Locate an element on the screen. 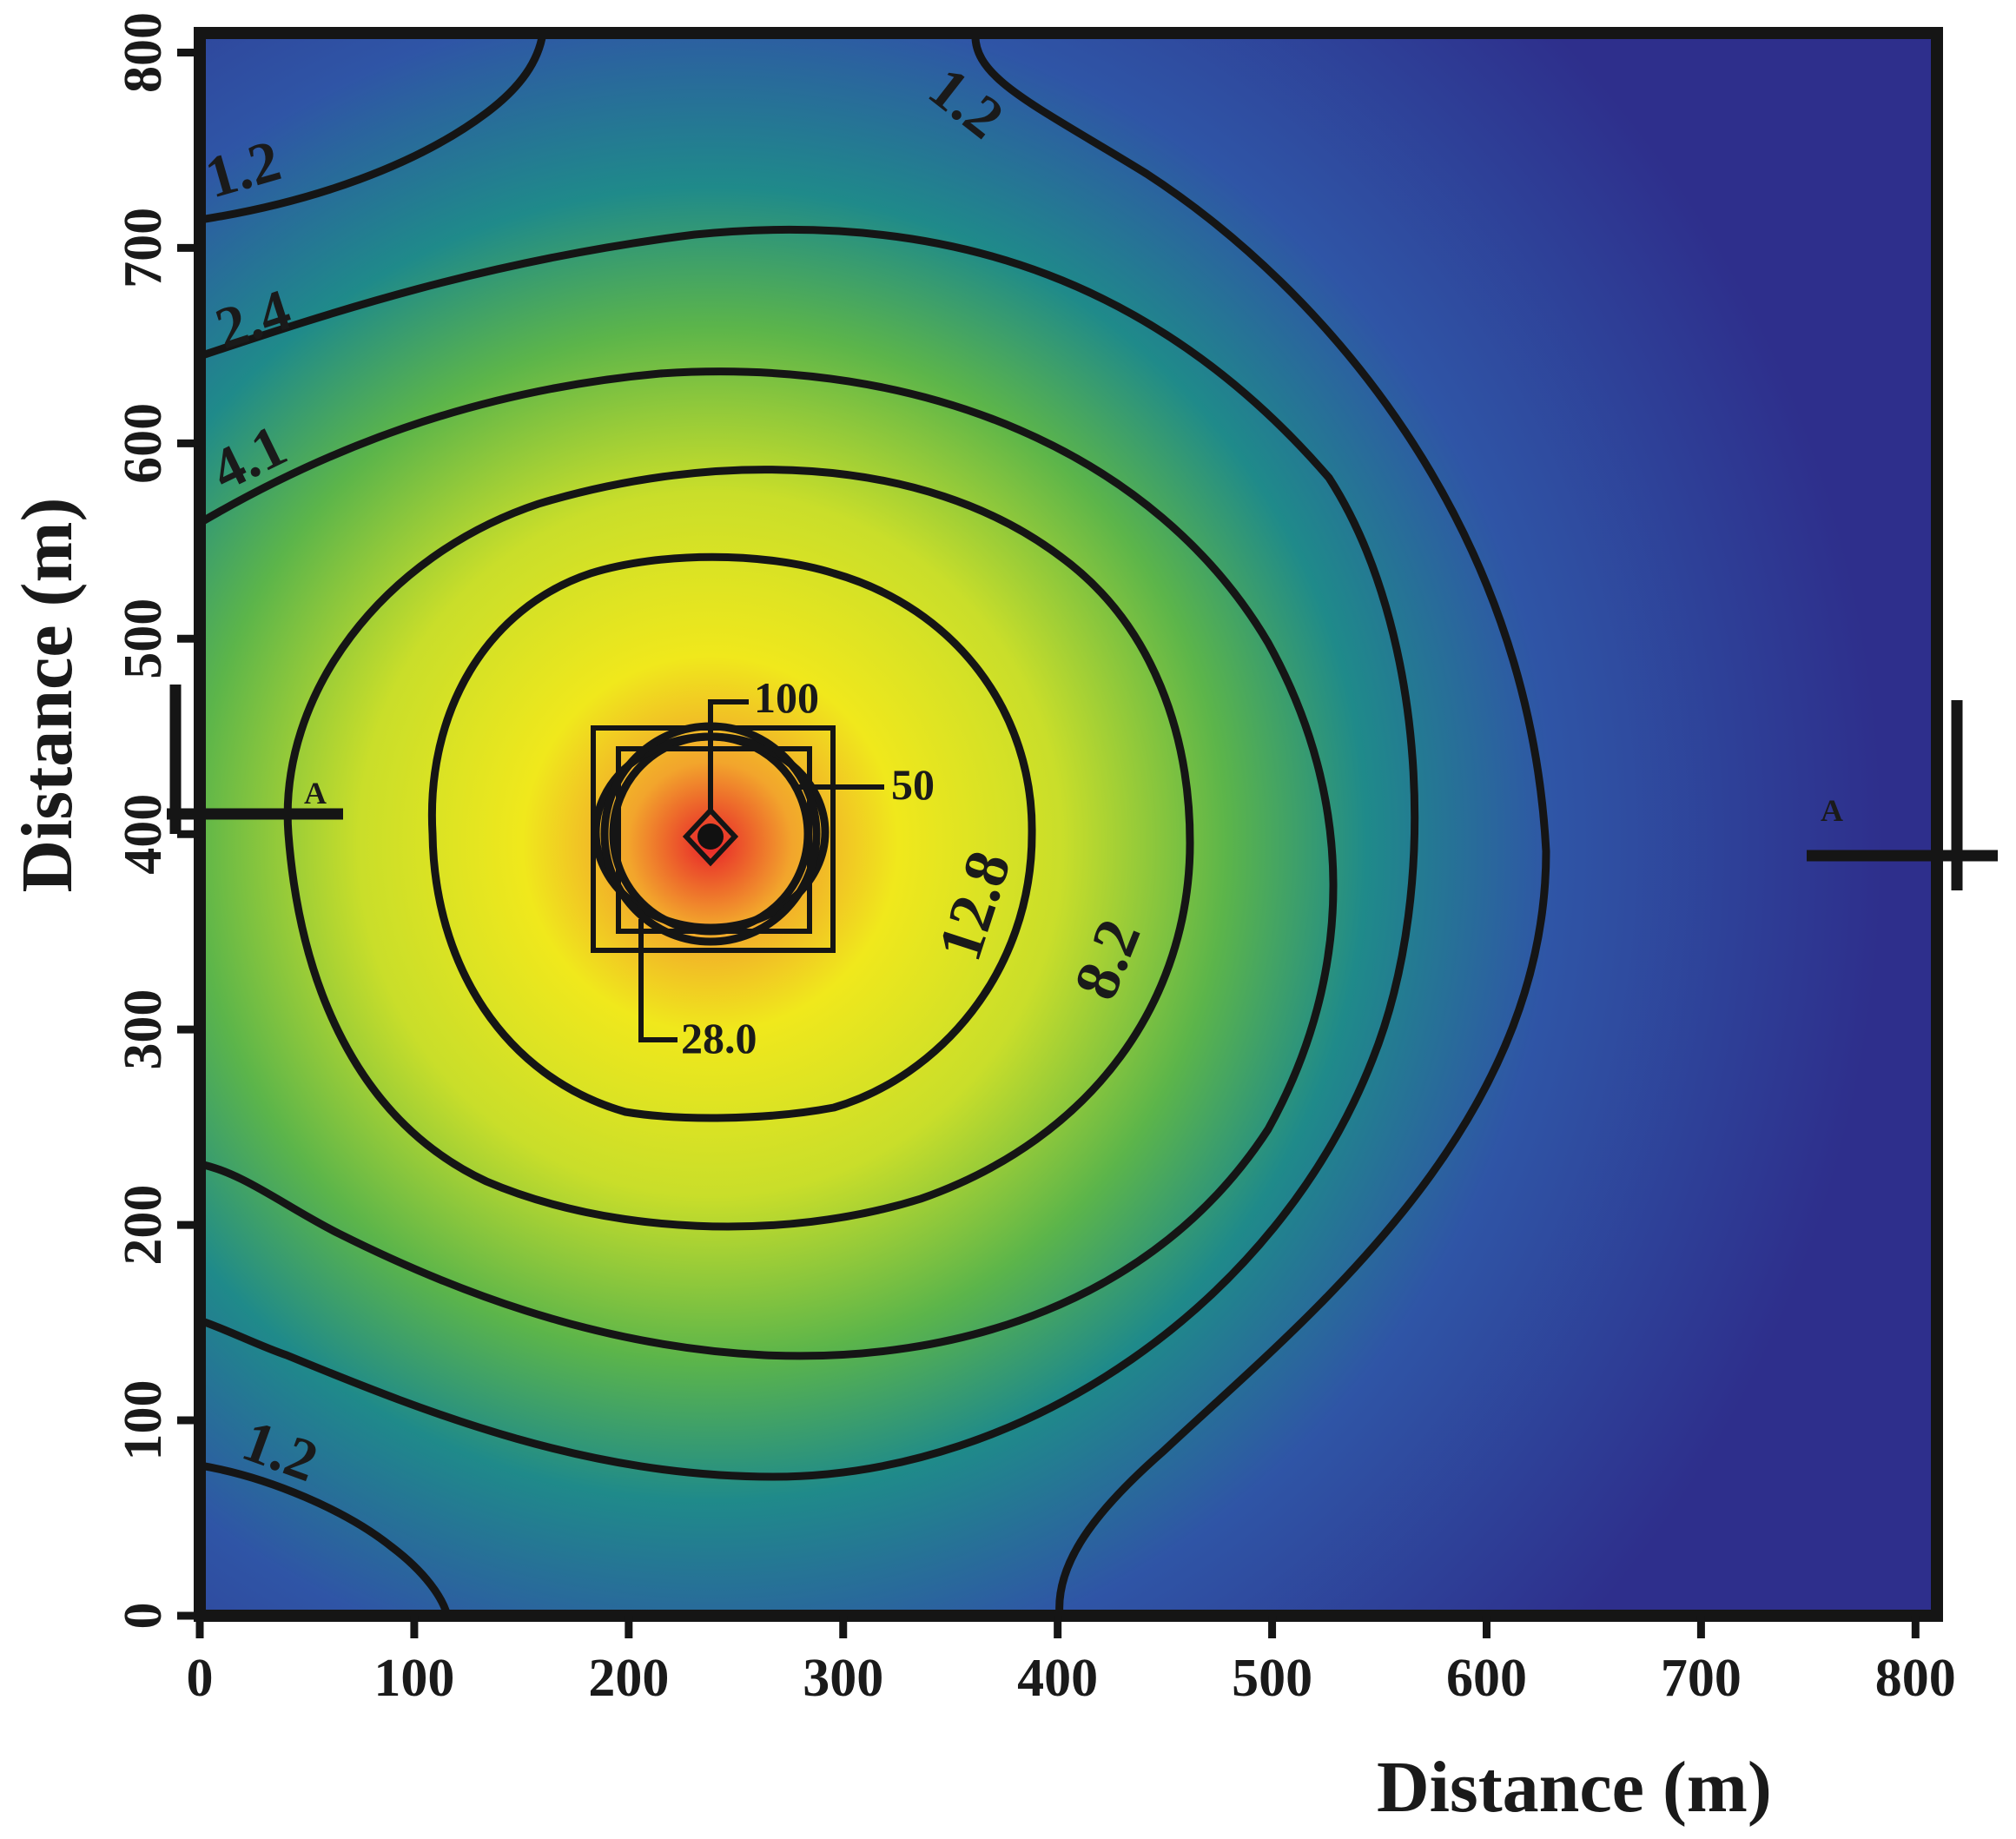 The image size is (2016, 1839). callout-label-100: 100 is located at coordinates (786, 697).